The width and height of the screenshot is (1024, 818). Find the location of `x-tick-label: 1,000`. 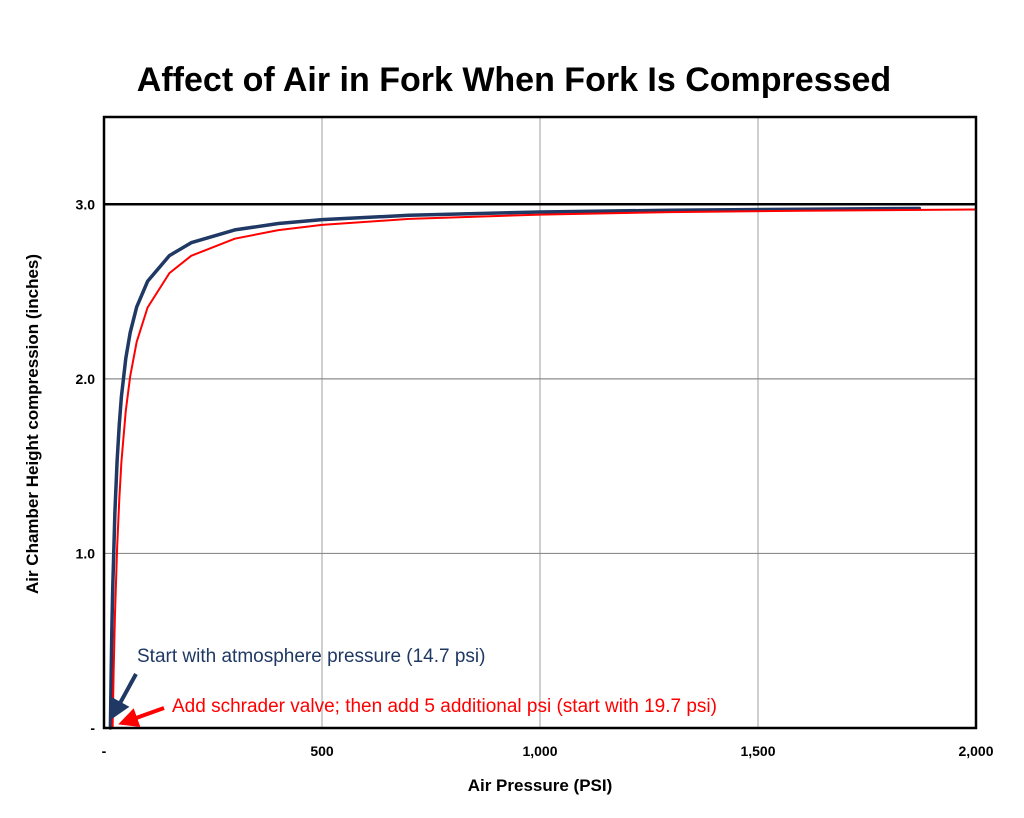

x-tick-label: 1,000 is located at coordinates (539, 751).